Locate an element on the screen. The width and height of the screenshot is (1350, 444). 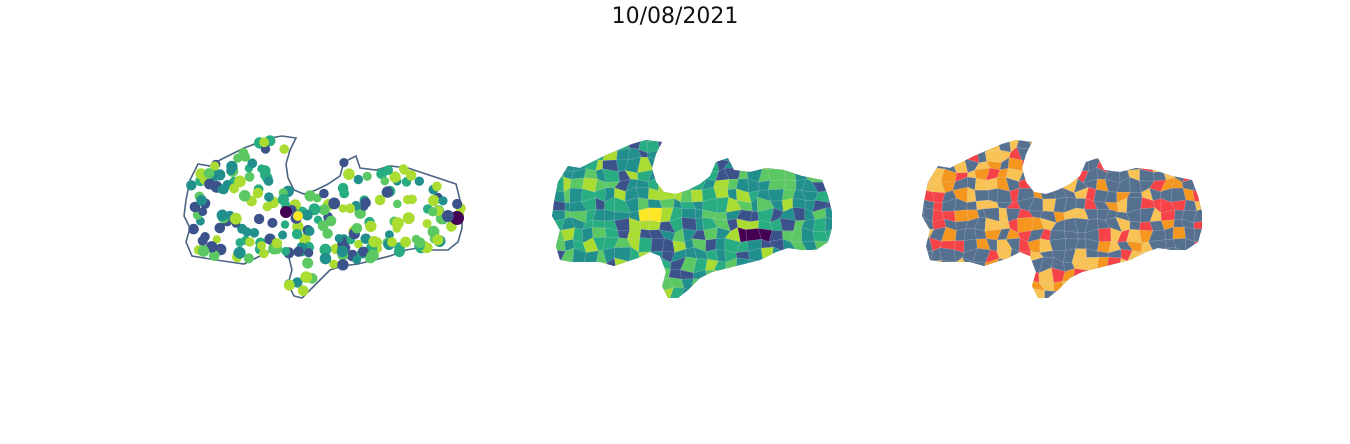
proportional-symbol-map-panel is located at coordinates (325, 220).